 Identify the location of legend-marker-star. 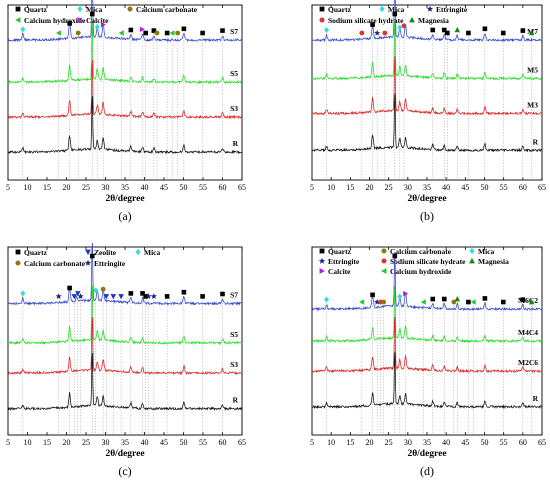
(430, 8).